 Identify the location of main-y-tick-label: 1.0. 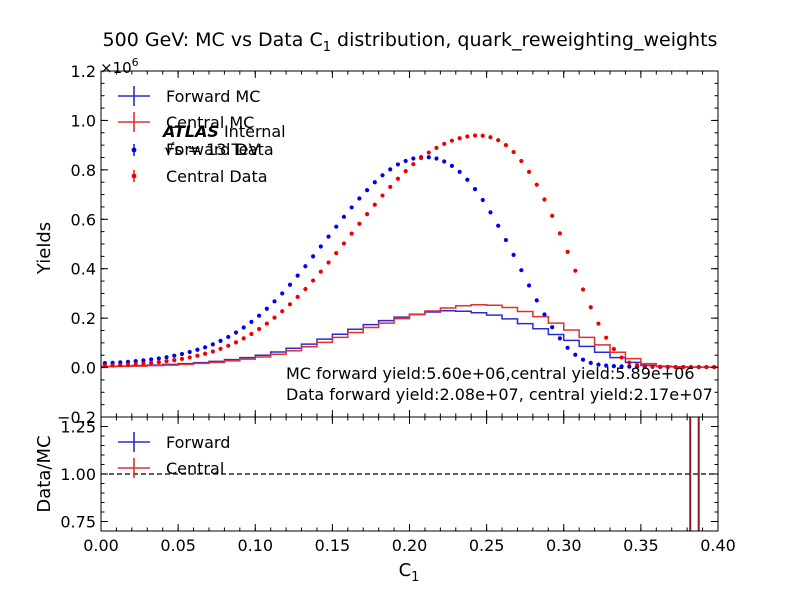
(83, 120).